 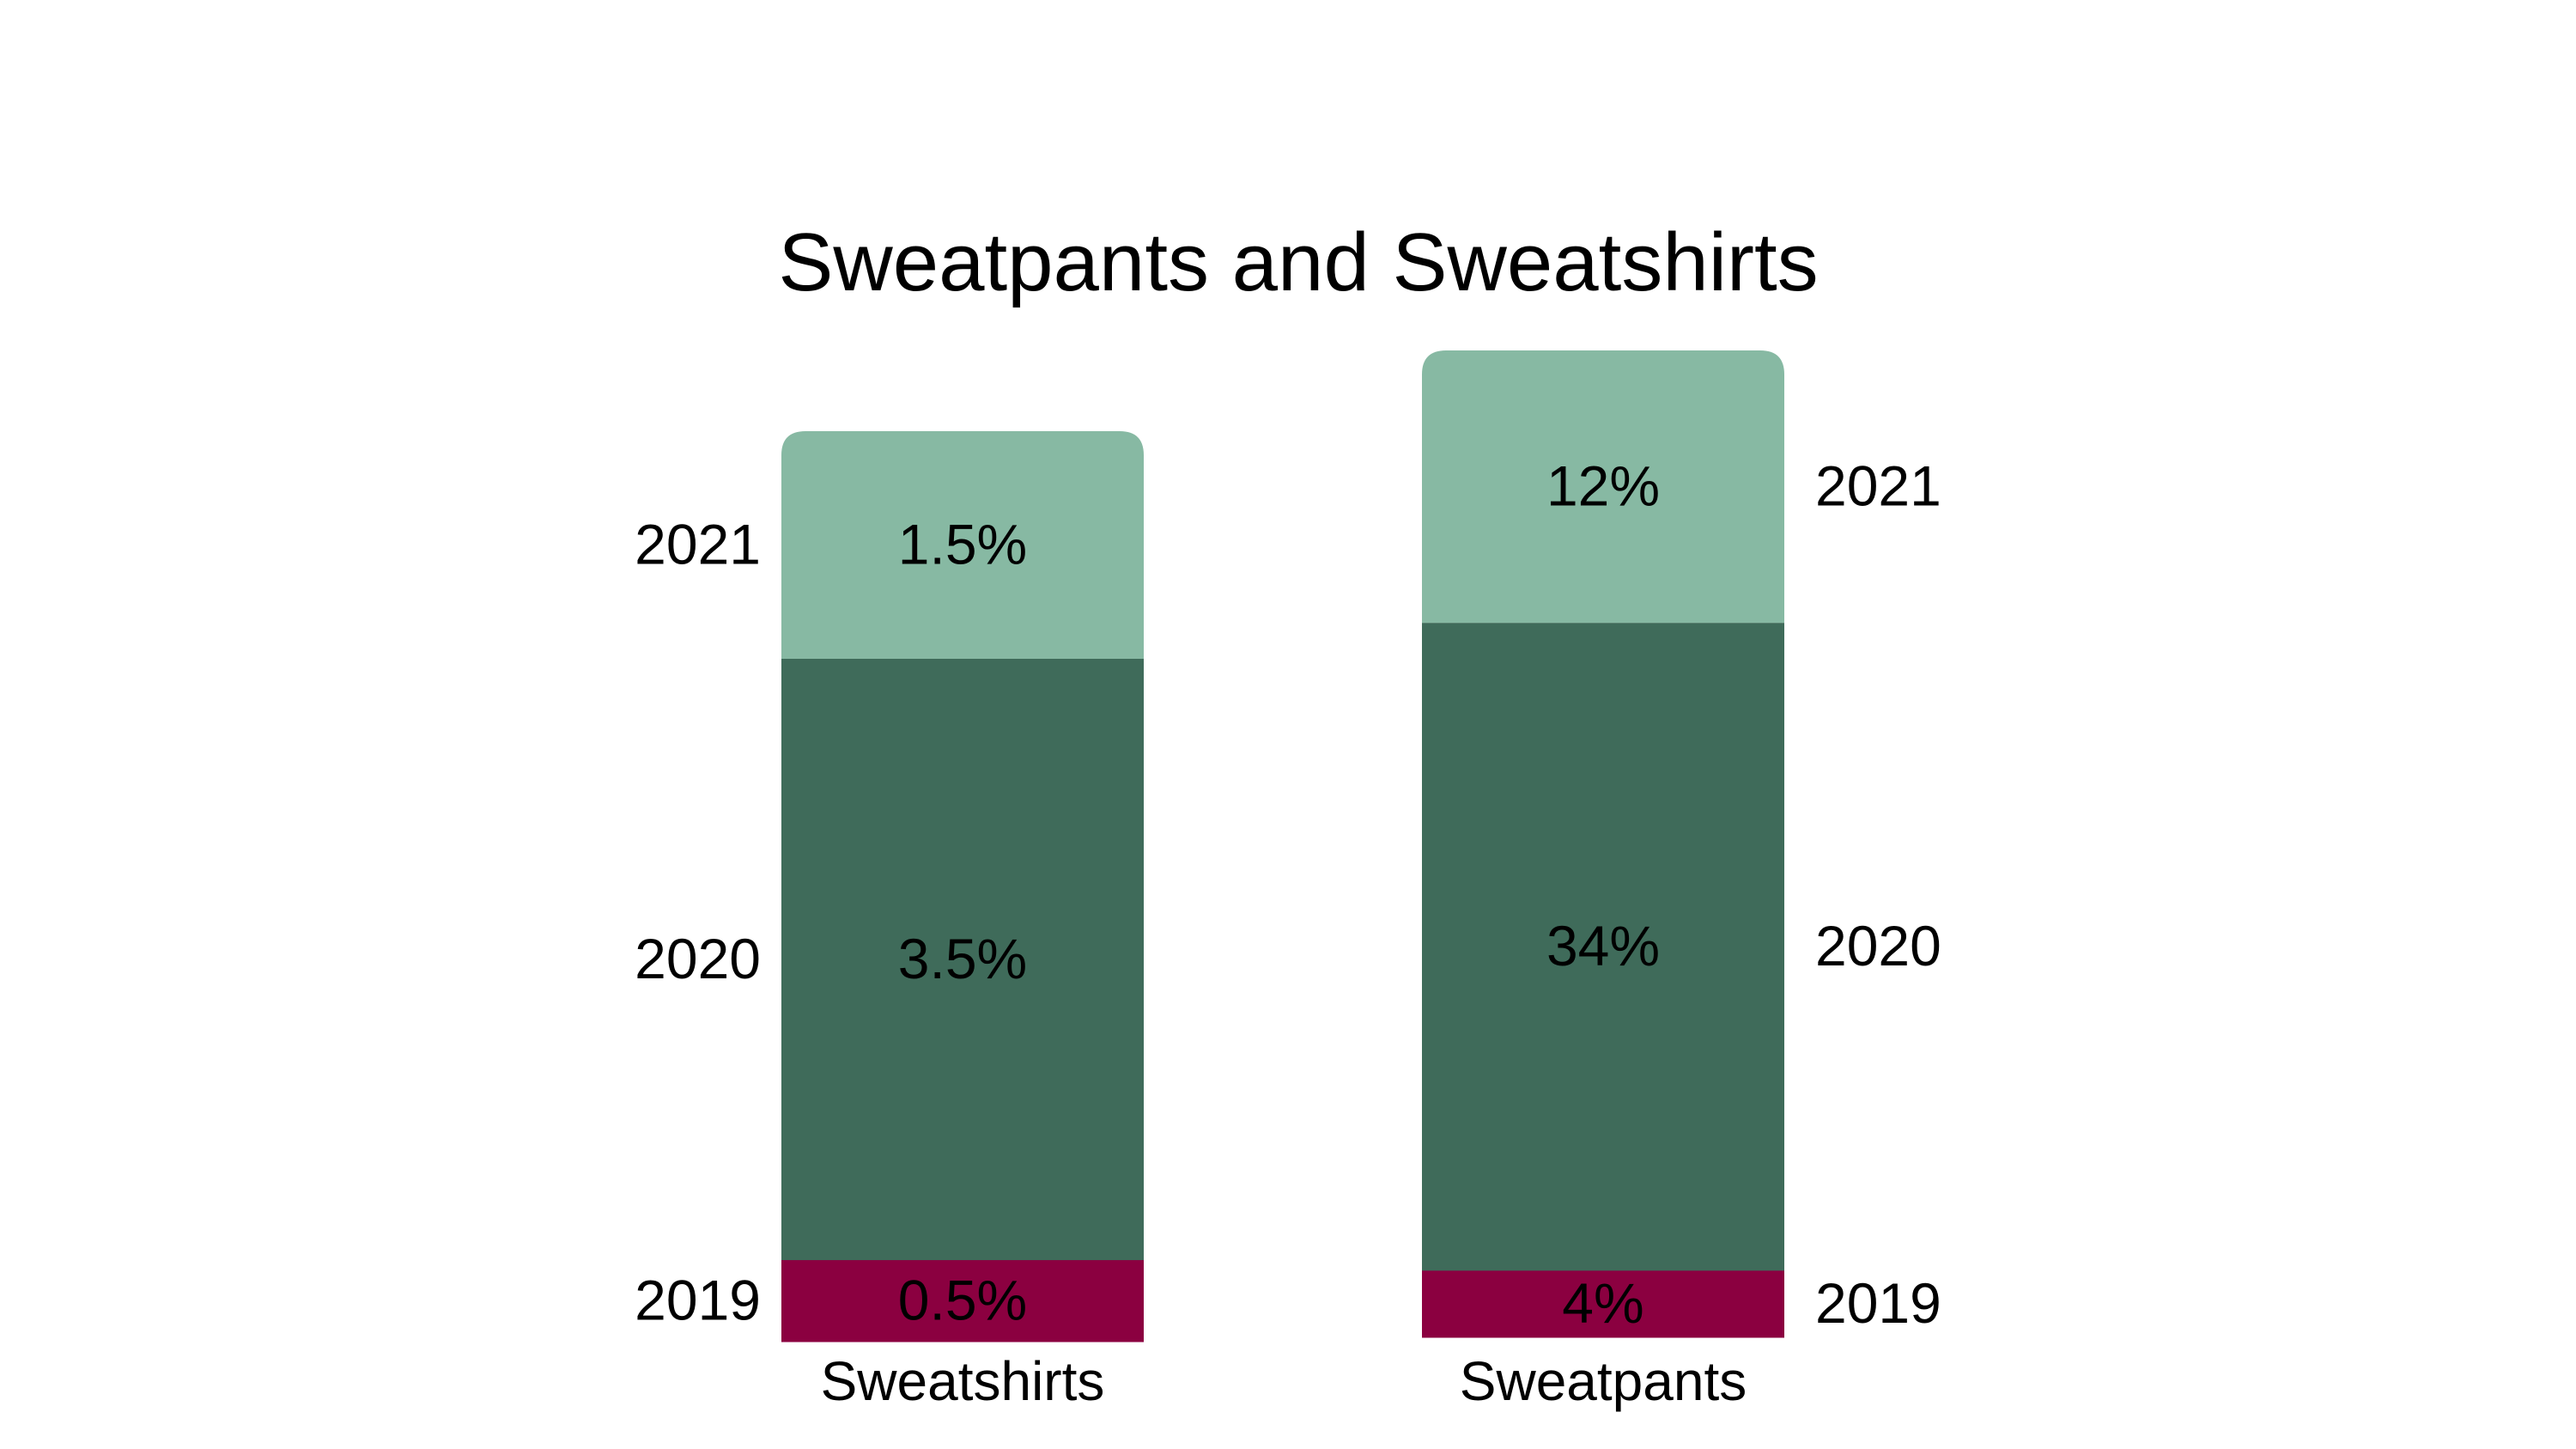 I want to click on data-label-sweatshirts-2020: 3.5%, so click(x=962, y=958).